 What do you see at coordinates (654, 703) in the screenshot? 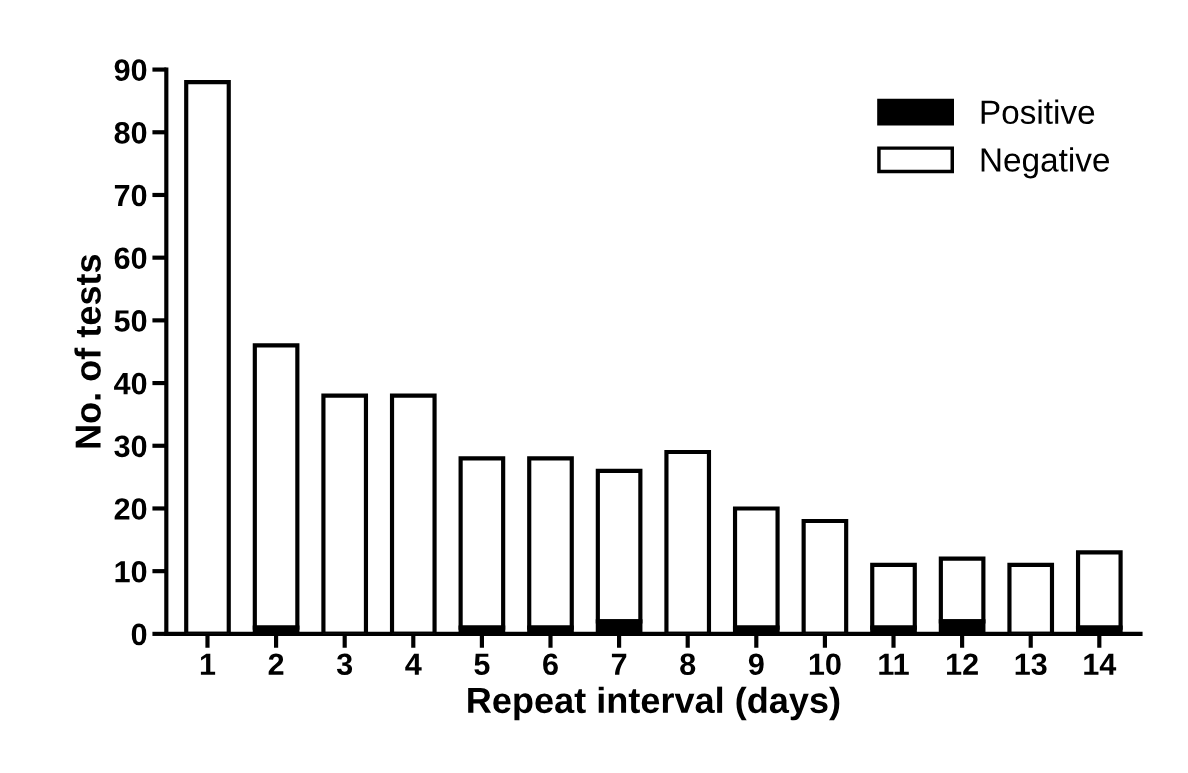
I see `x-axis-title: Repeat interval (days)` at bounding box center [654, 703].